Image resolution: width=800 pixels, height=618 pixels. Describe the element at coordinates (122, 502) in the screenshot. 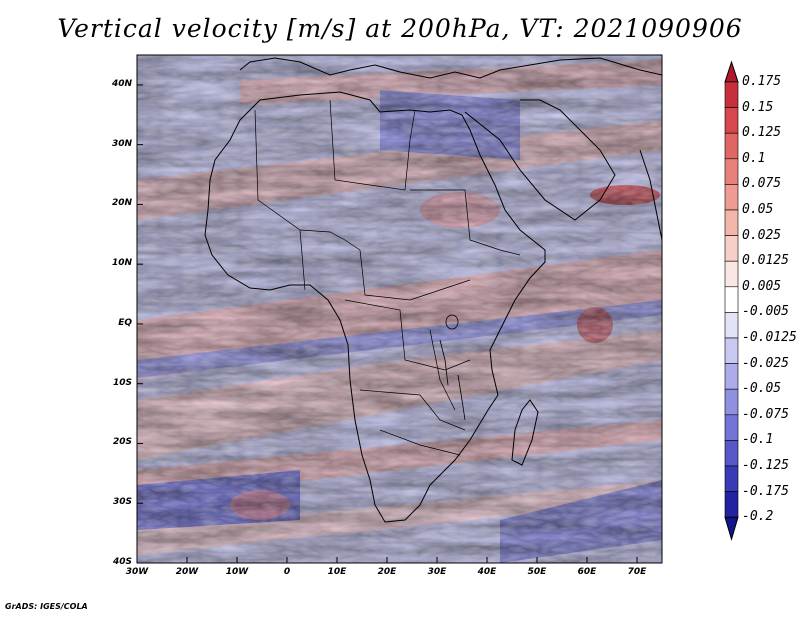

I see `y-tick-label: 30S` at that location.